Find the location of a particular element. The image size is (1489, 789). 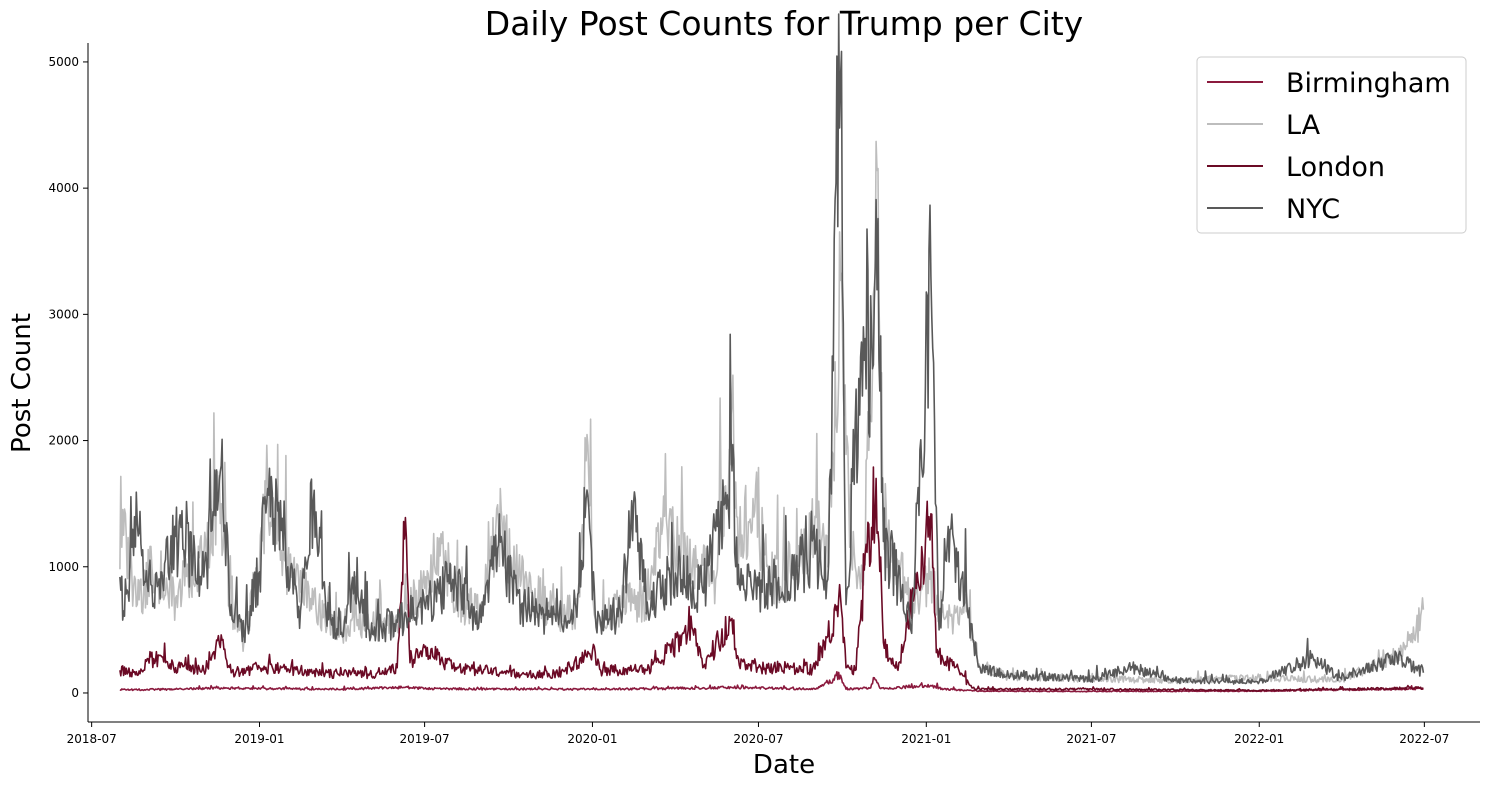

legend-label: London is located at coordinates (1335, 167).